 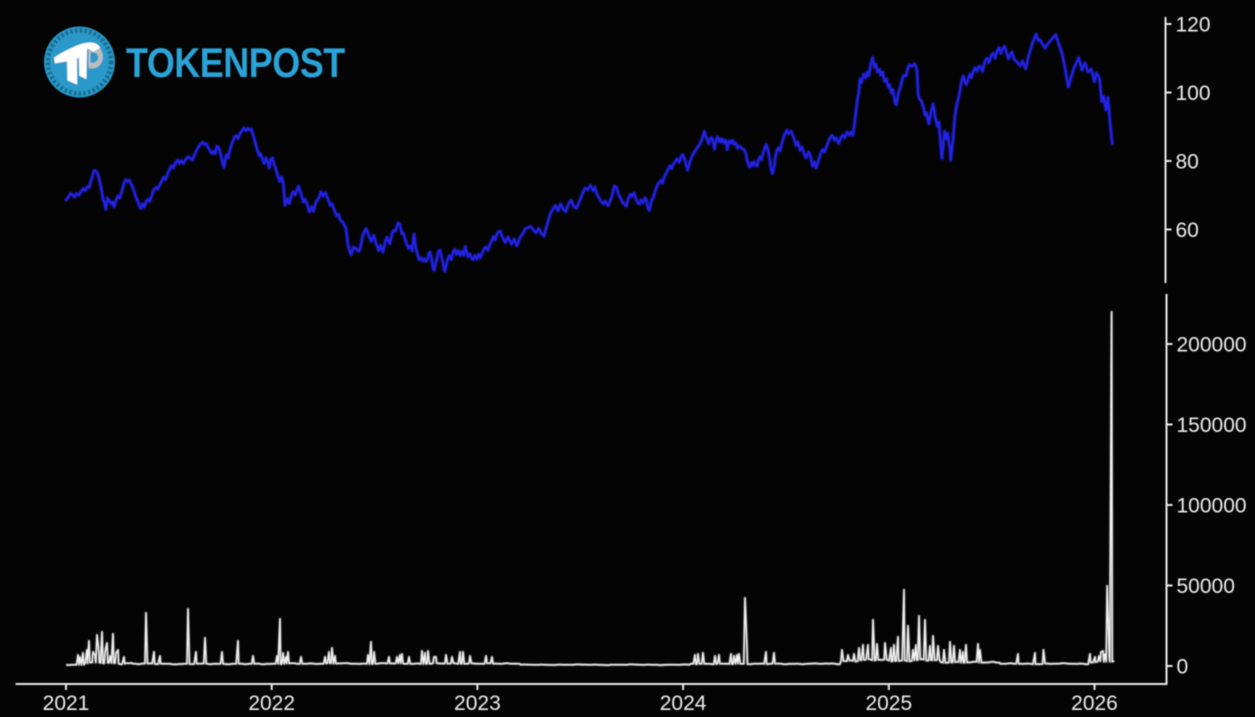 What do you see at coordinates (1206, 586) in the screenshot?
I see `svg-text: 50000` at bounding box center [1206, 586].